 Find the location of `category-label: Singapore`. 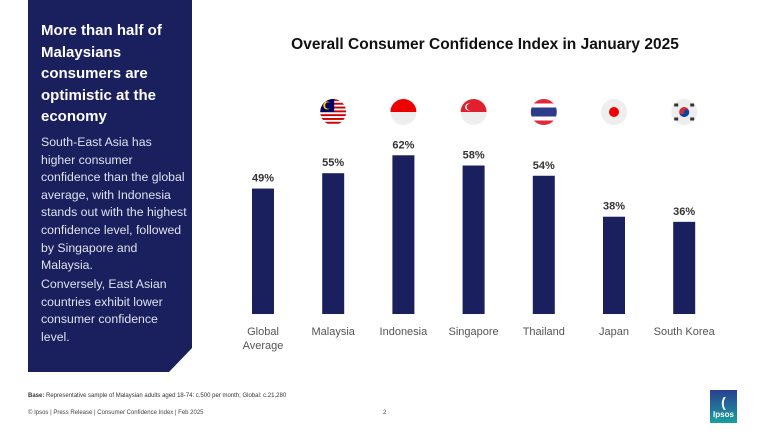

category-label: Singapore is located at coordinates (474, 332).